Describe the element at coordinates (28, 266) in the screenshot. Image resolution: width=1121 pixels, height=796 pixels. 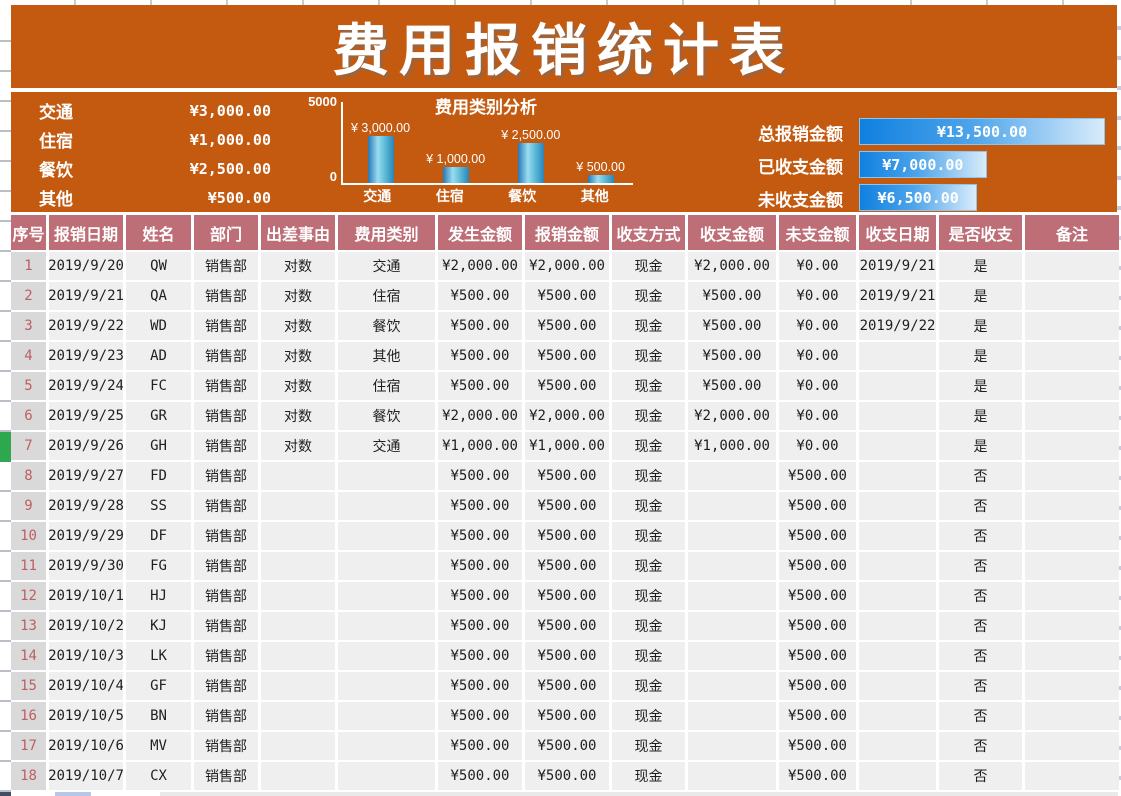
I see `row-number-cell: 1` at that location.